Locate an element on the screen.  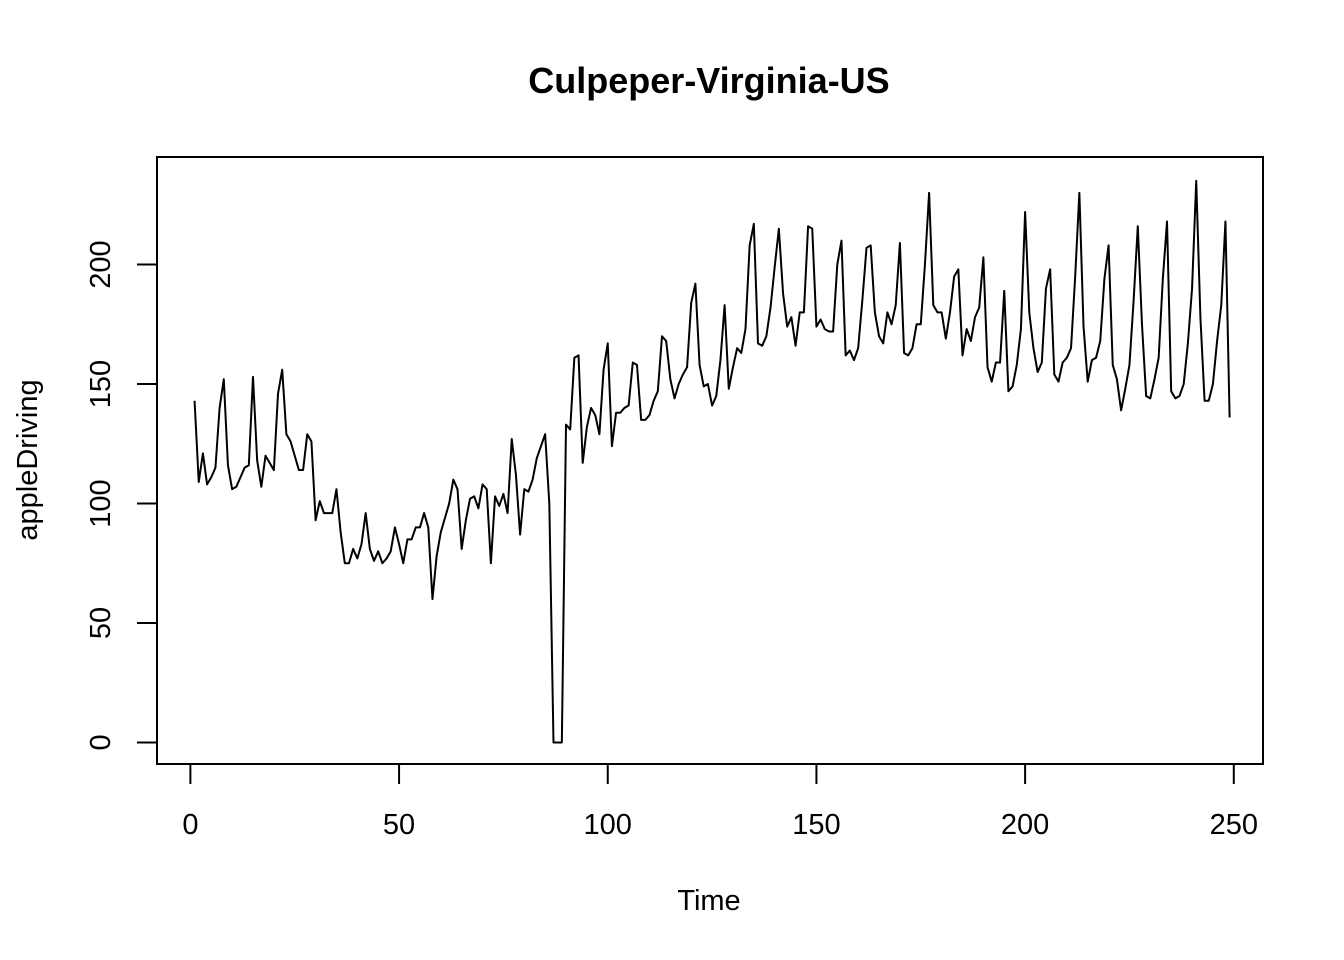
y-axis: 0 50 100 150 200 is located at coordinates (121, 495).